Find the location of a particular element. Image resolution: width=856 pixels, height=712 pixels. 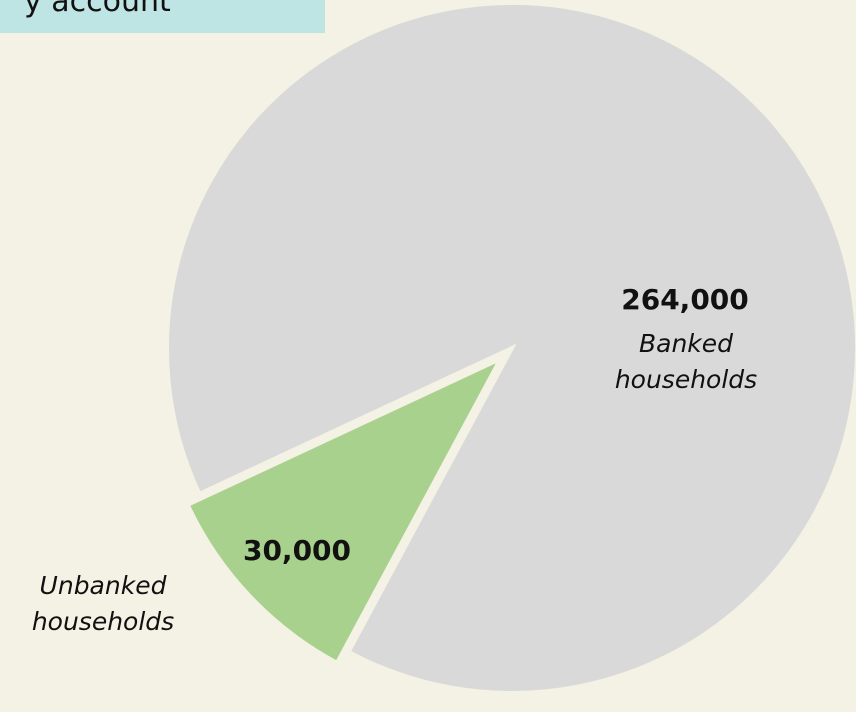

value-label: 30,000 is located at coordinates (297, 550).